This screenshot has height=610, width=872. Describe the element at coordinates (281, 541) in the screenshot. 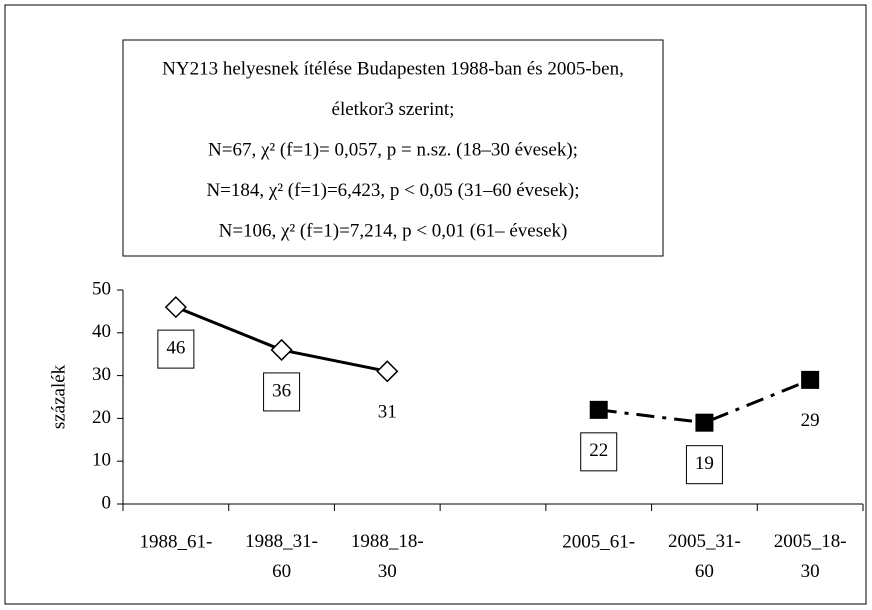

I see `x-tick-label-line: 1988_31-` at that location.